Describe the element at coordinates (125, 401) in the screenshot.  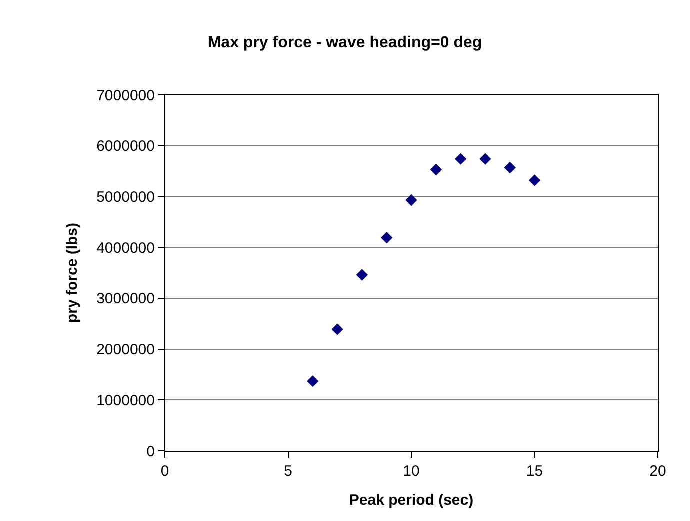
I see `y-tick-label: 1000000` at that location.